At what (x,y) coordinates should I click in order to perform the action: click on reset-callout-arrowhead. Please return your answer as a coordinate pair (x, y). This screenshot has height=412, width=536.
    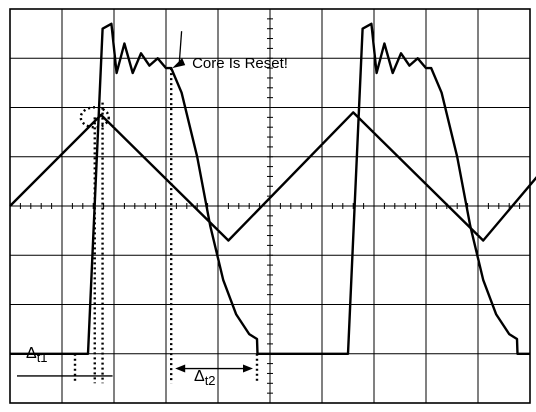
    Looking at the image, I should click on (179, 63).